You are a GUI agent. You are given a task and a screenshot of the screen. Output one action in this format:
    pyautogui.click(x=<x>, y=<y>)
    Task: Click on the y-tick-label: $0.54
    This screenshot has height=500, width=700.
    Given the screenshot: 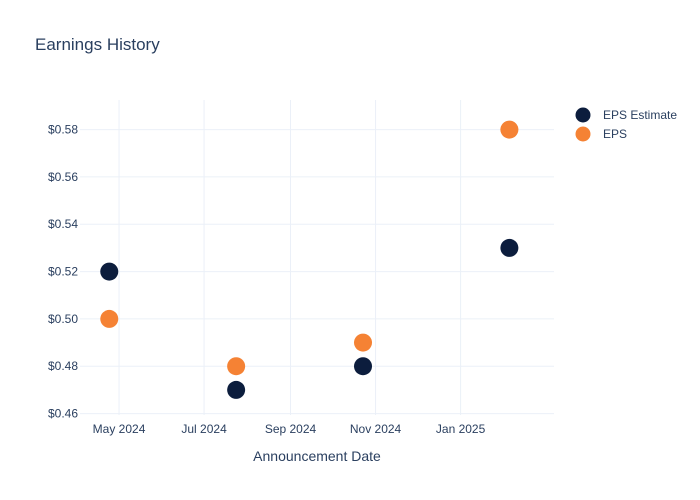 What is the action you would take?
    pyautogui.click(x=63, y=224)
    